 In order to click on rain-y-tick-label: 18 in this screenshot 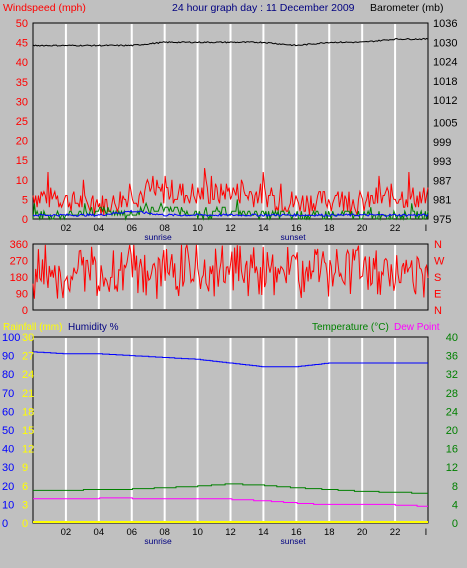, I will do `click(28, 412)`.